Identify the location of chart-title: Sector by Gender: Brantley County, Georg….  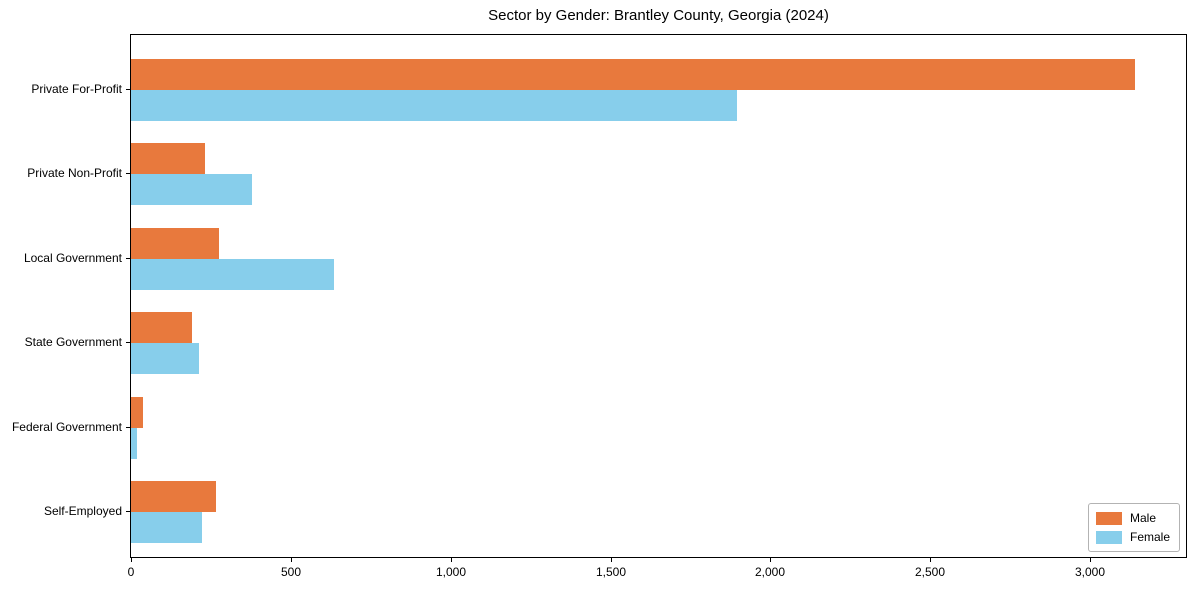
(658, 15).